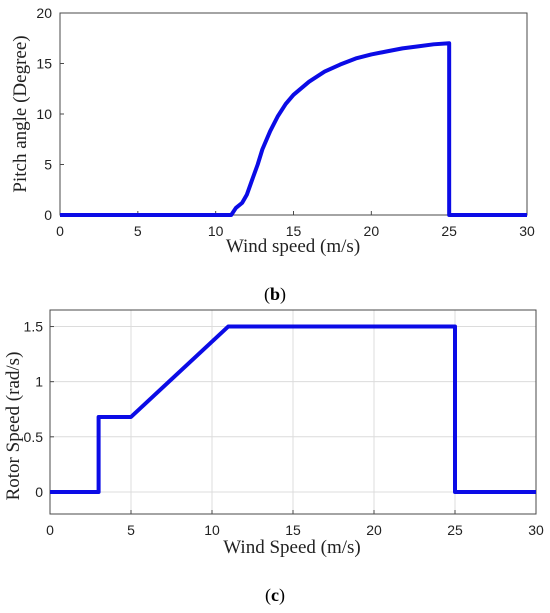 This screenshot has width=550, height=613. What do you see at coordinates (20, 113) in the screenshot?
I see `chart-b-ylabel: Pitch angle (Degree)` at bounding box center [20, 113].